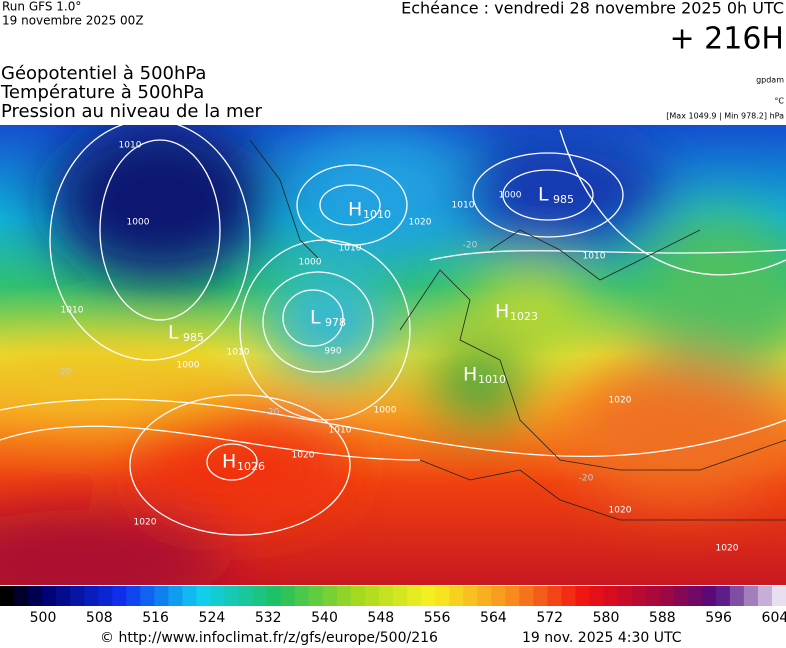  I want to click on pressure-center-value: 985, so click(563, 199).